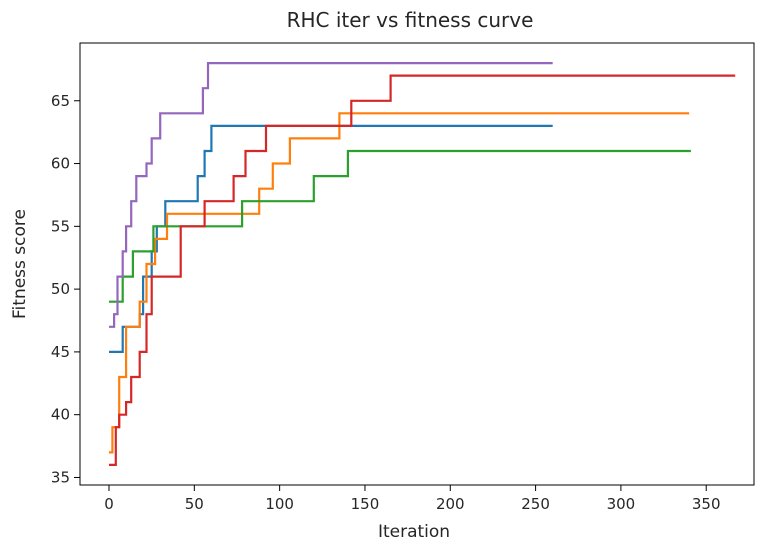  I want to click on x-tick-label: 350, so click(706, 504).